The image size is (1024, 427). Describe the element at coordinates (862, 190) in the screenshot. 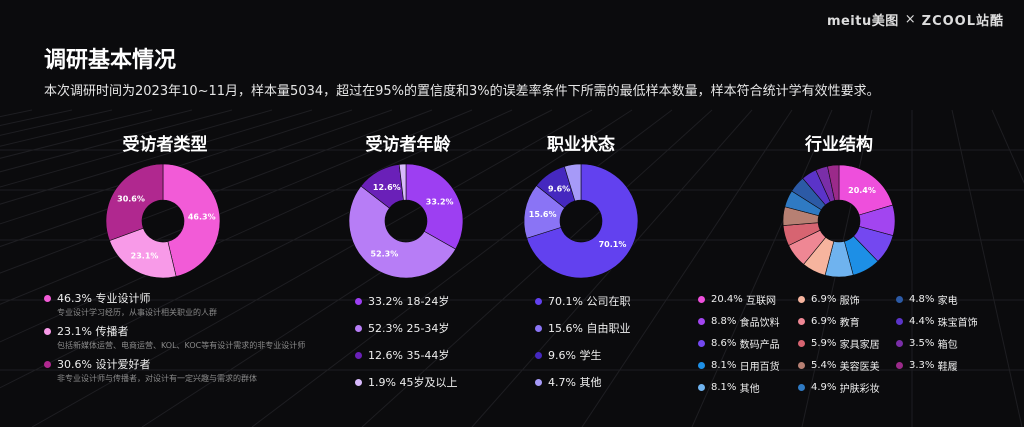

I see `slice-data-label: 20.4%` at that location.